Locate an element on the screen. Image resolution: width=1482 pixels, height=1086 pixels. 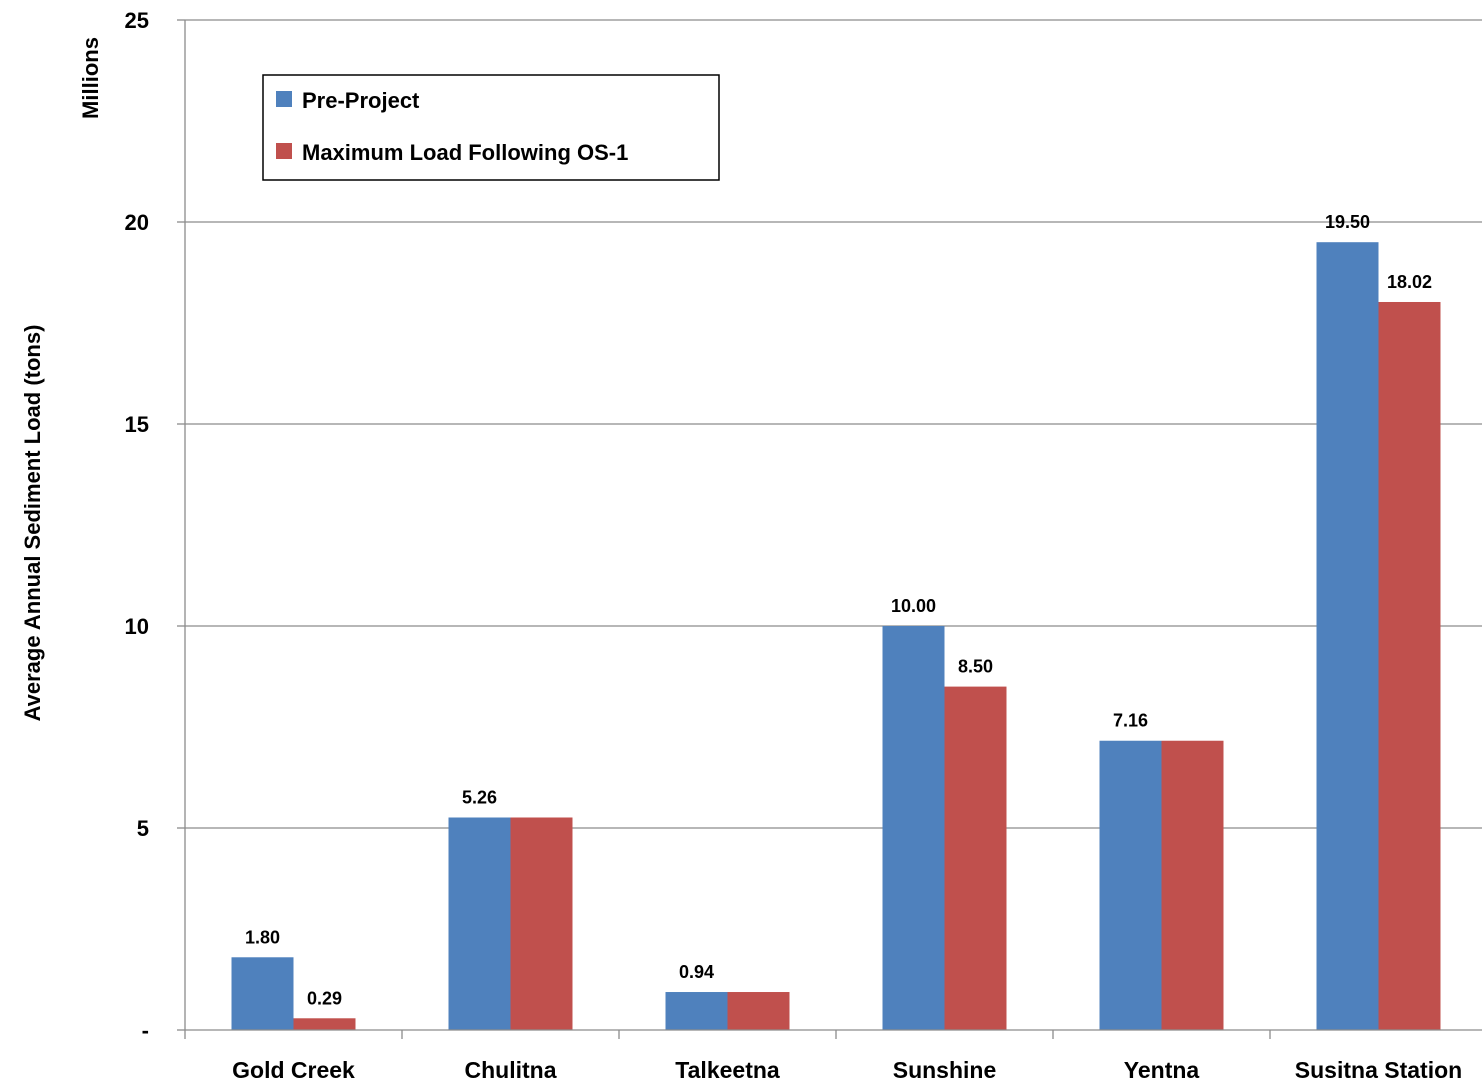
y-tick-label: 15 is located at coordinates (137, 424).